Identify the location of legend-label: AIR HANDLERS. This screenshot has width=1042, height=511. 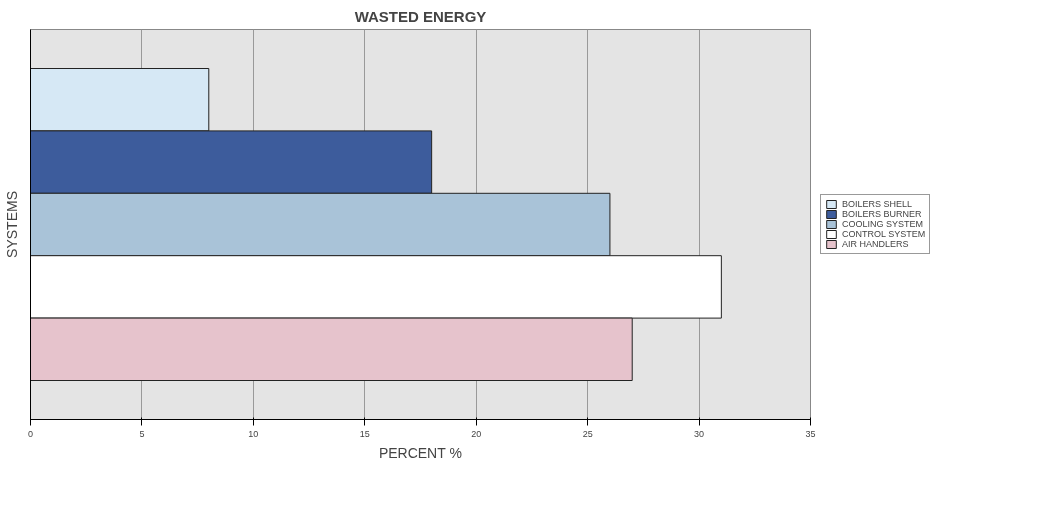
(875, 244).